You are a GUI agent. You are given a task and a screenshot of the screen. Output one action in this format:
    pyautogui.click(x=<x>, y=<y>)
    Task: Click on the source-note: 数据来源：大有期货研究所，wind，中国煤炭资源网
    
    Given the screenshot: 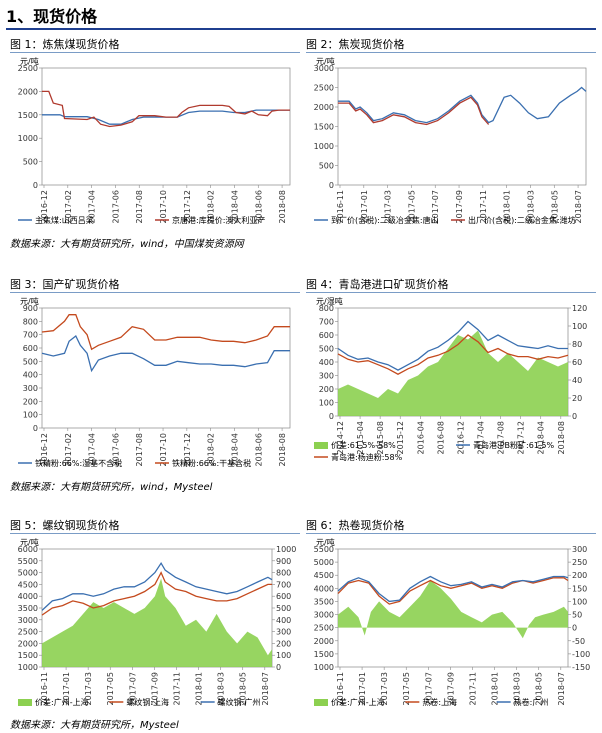 What is the action you would take?
    pyautogui.click(x=127, y=244)
    